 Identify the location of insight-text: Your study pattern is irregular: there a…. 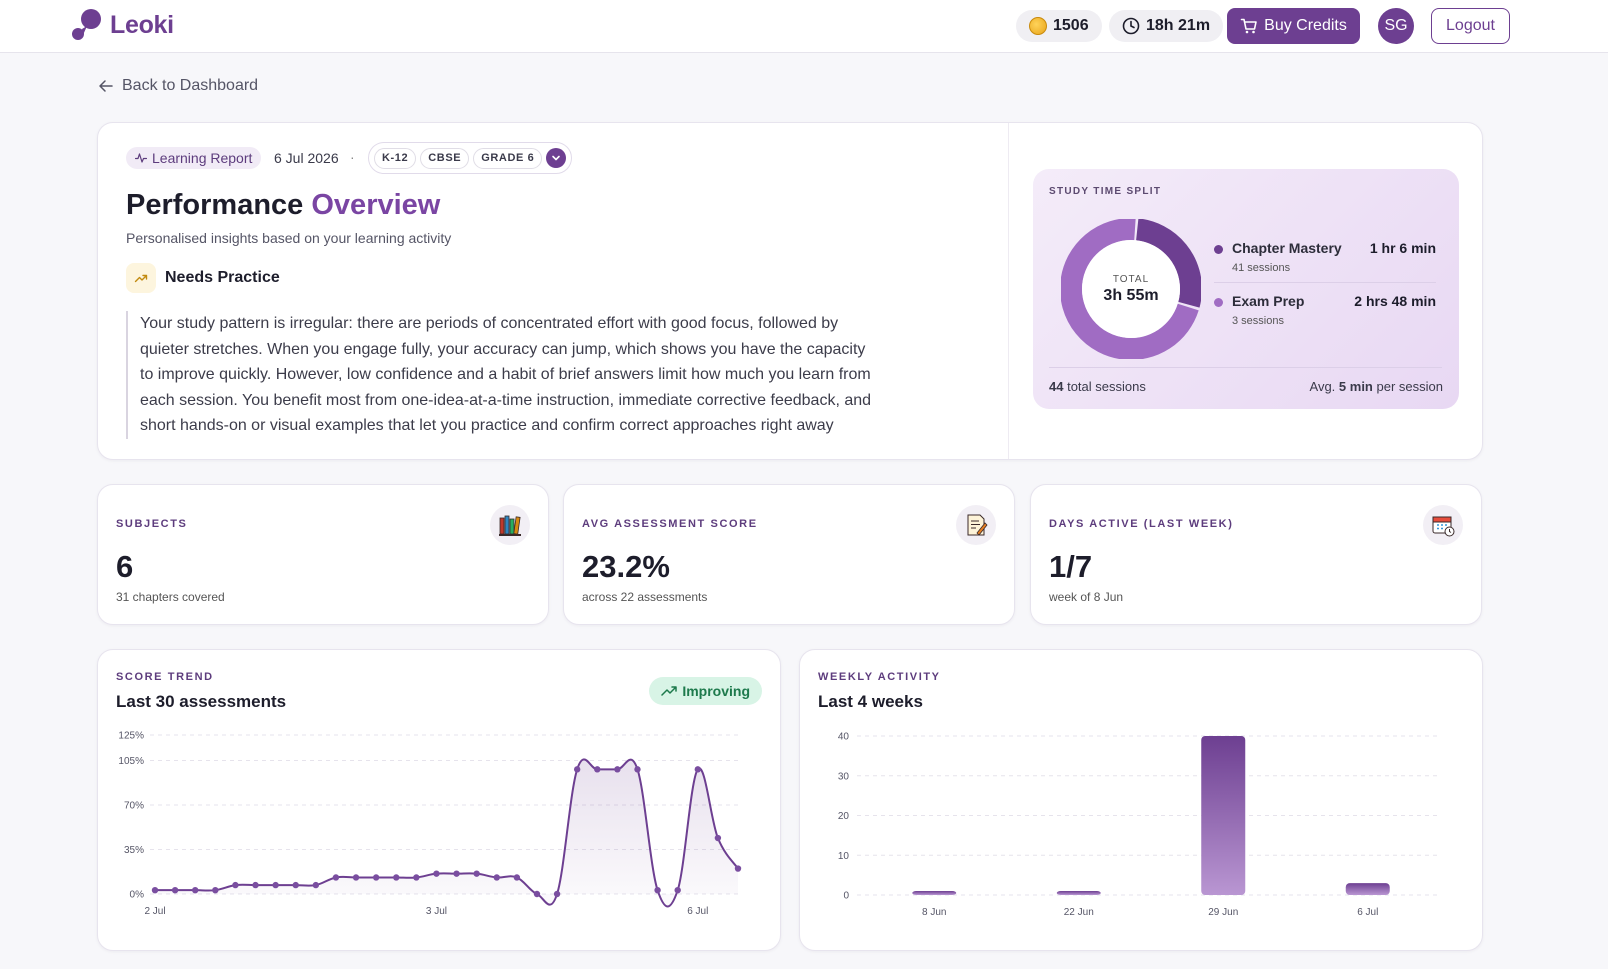
(501, 375).